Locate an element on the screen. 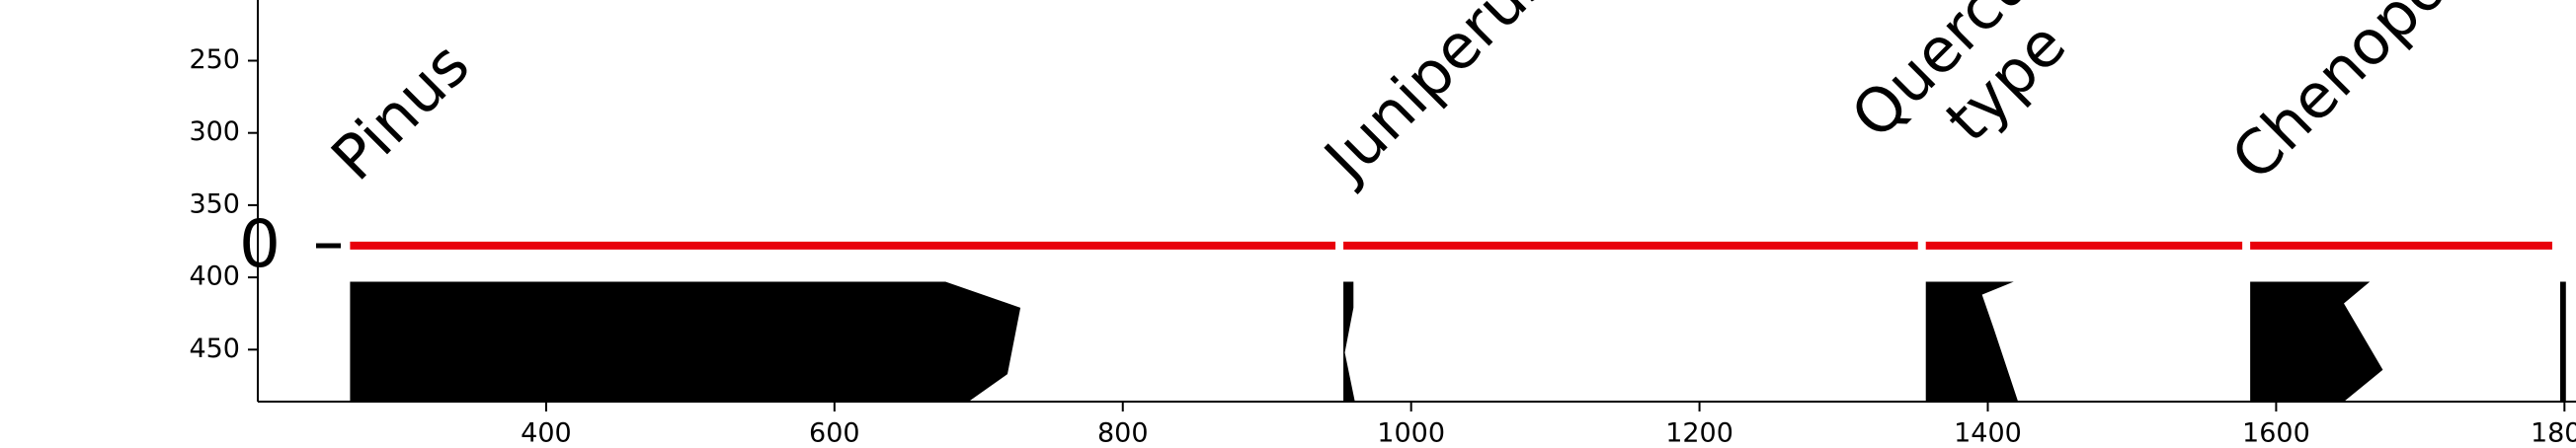  y-tick-label: 350 is located at coordinates (214, 204).